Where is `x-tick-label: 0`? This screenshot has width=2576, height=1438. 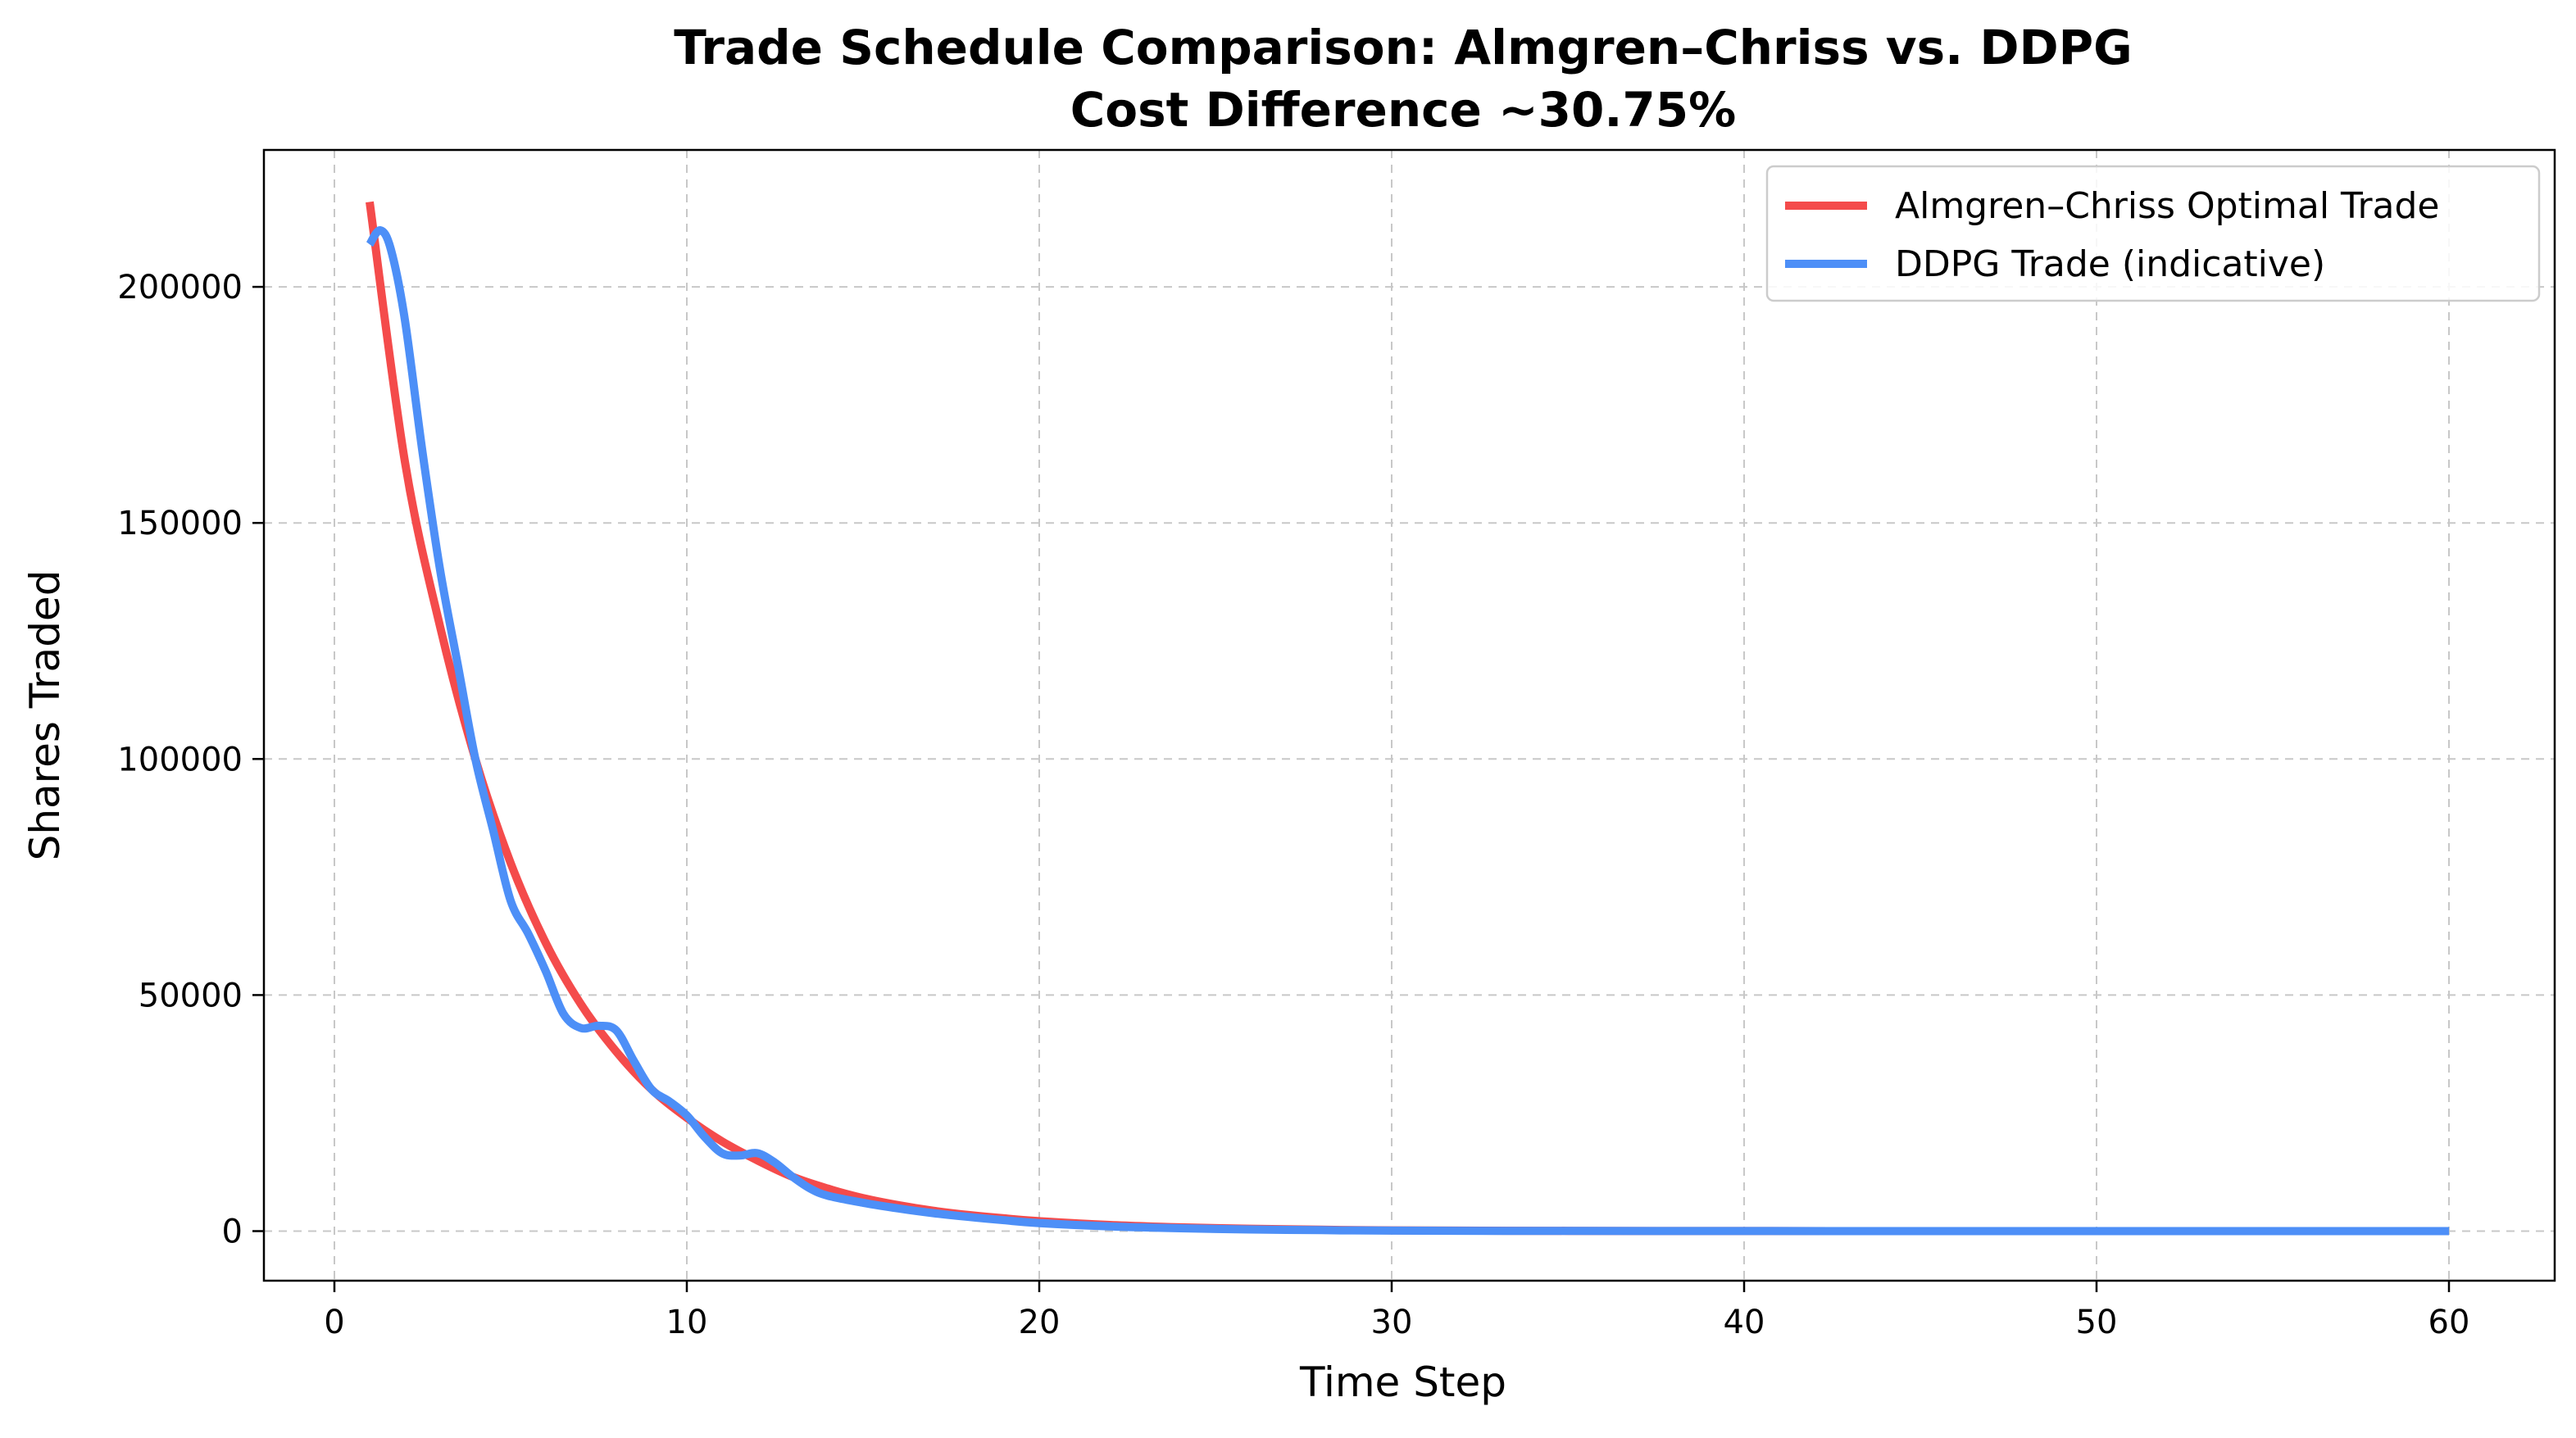
x-tick-label: 0 is located at coordinates (334, 1322).